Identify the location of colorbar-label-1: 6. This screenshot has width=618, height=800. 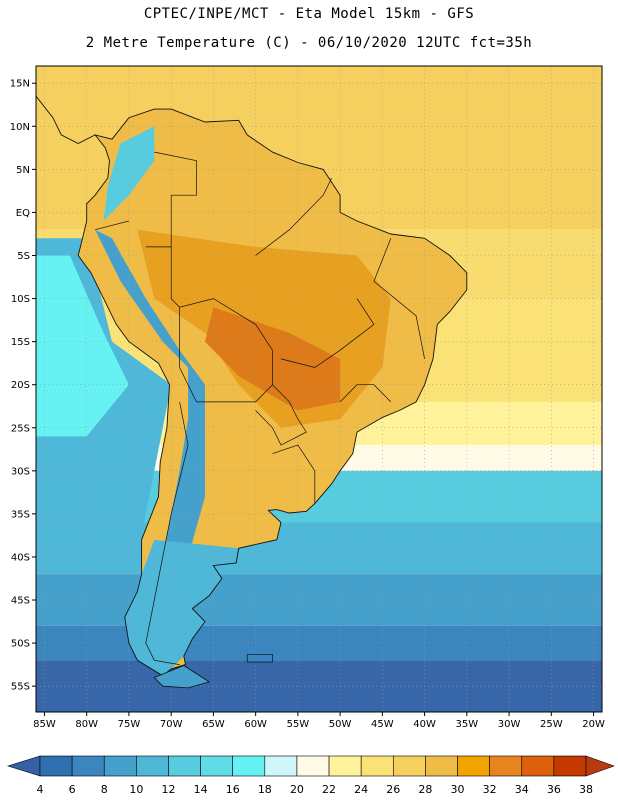
(72, 789).